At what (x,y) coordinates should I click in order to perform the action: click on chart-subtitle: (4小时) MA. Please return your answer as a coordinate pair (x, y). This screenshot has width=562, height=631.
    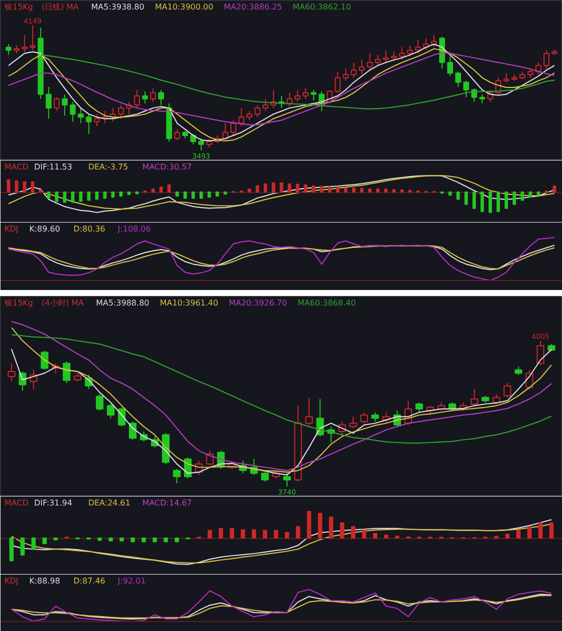
    Looking at the image, I should click on (63, 303).